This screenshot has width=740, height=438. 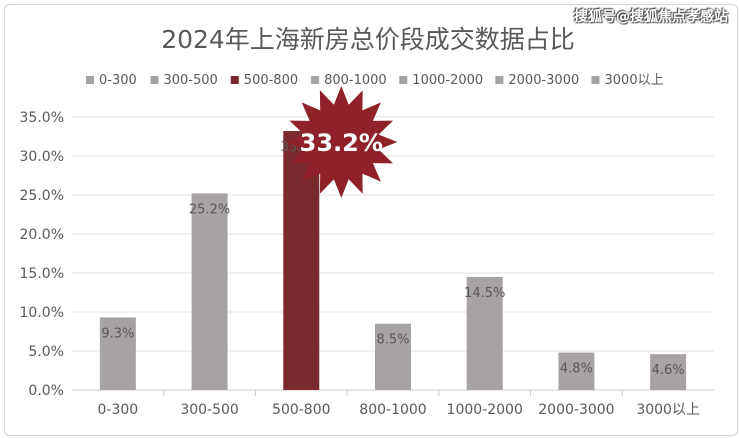 What do you see at coordinates (46, 352) in the screenshot?
I see `y-tick-label: 5.0%` at bounding box center [46, 352].